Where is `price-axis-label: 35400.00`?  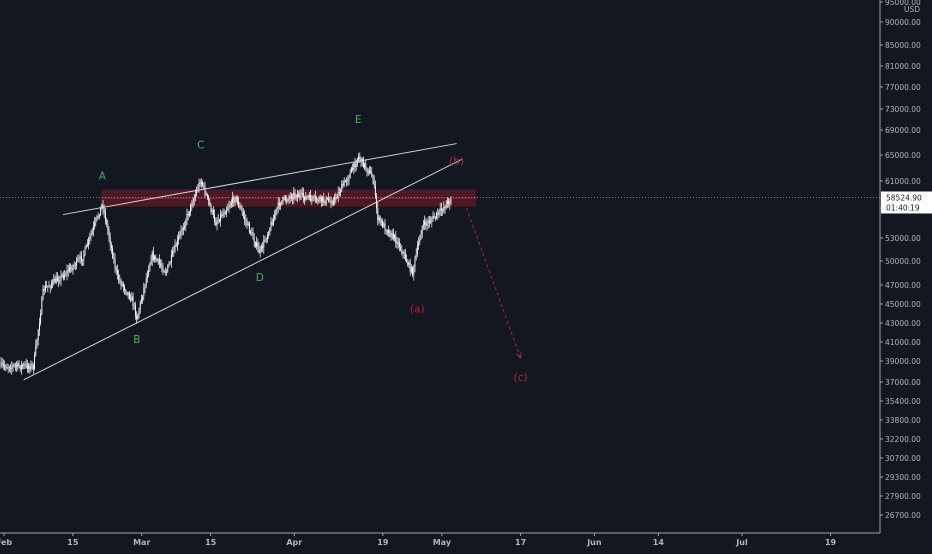 price-axis-label: 35400.00 is located at coordinates (903, 401).